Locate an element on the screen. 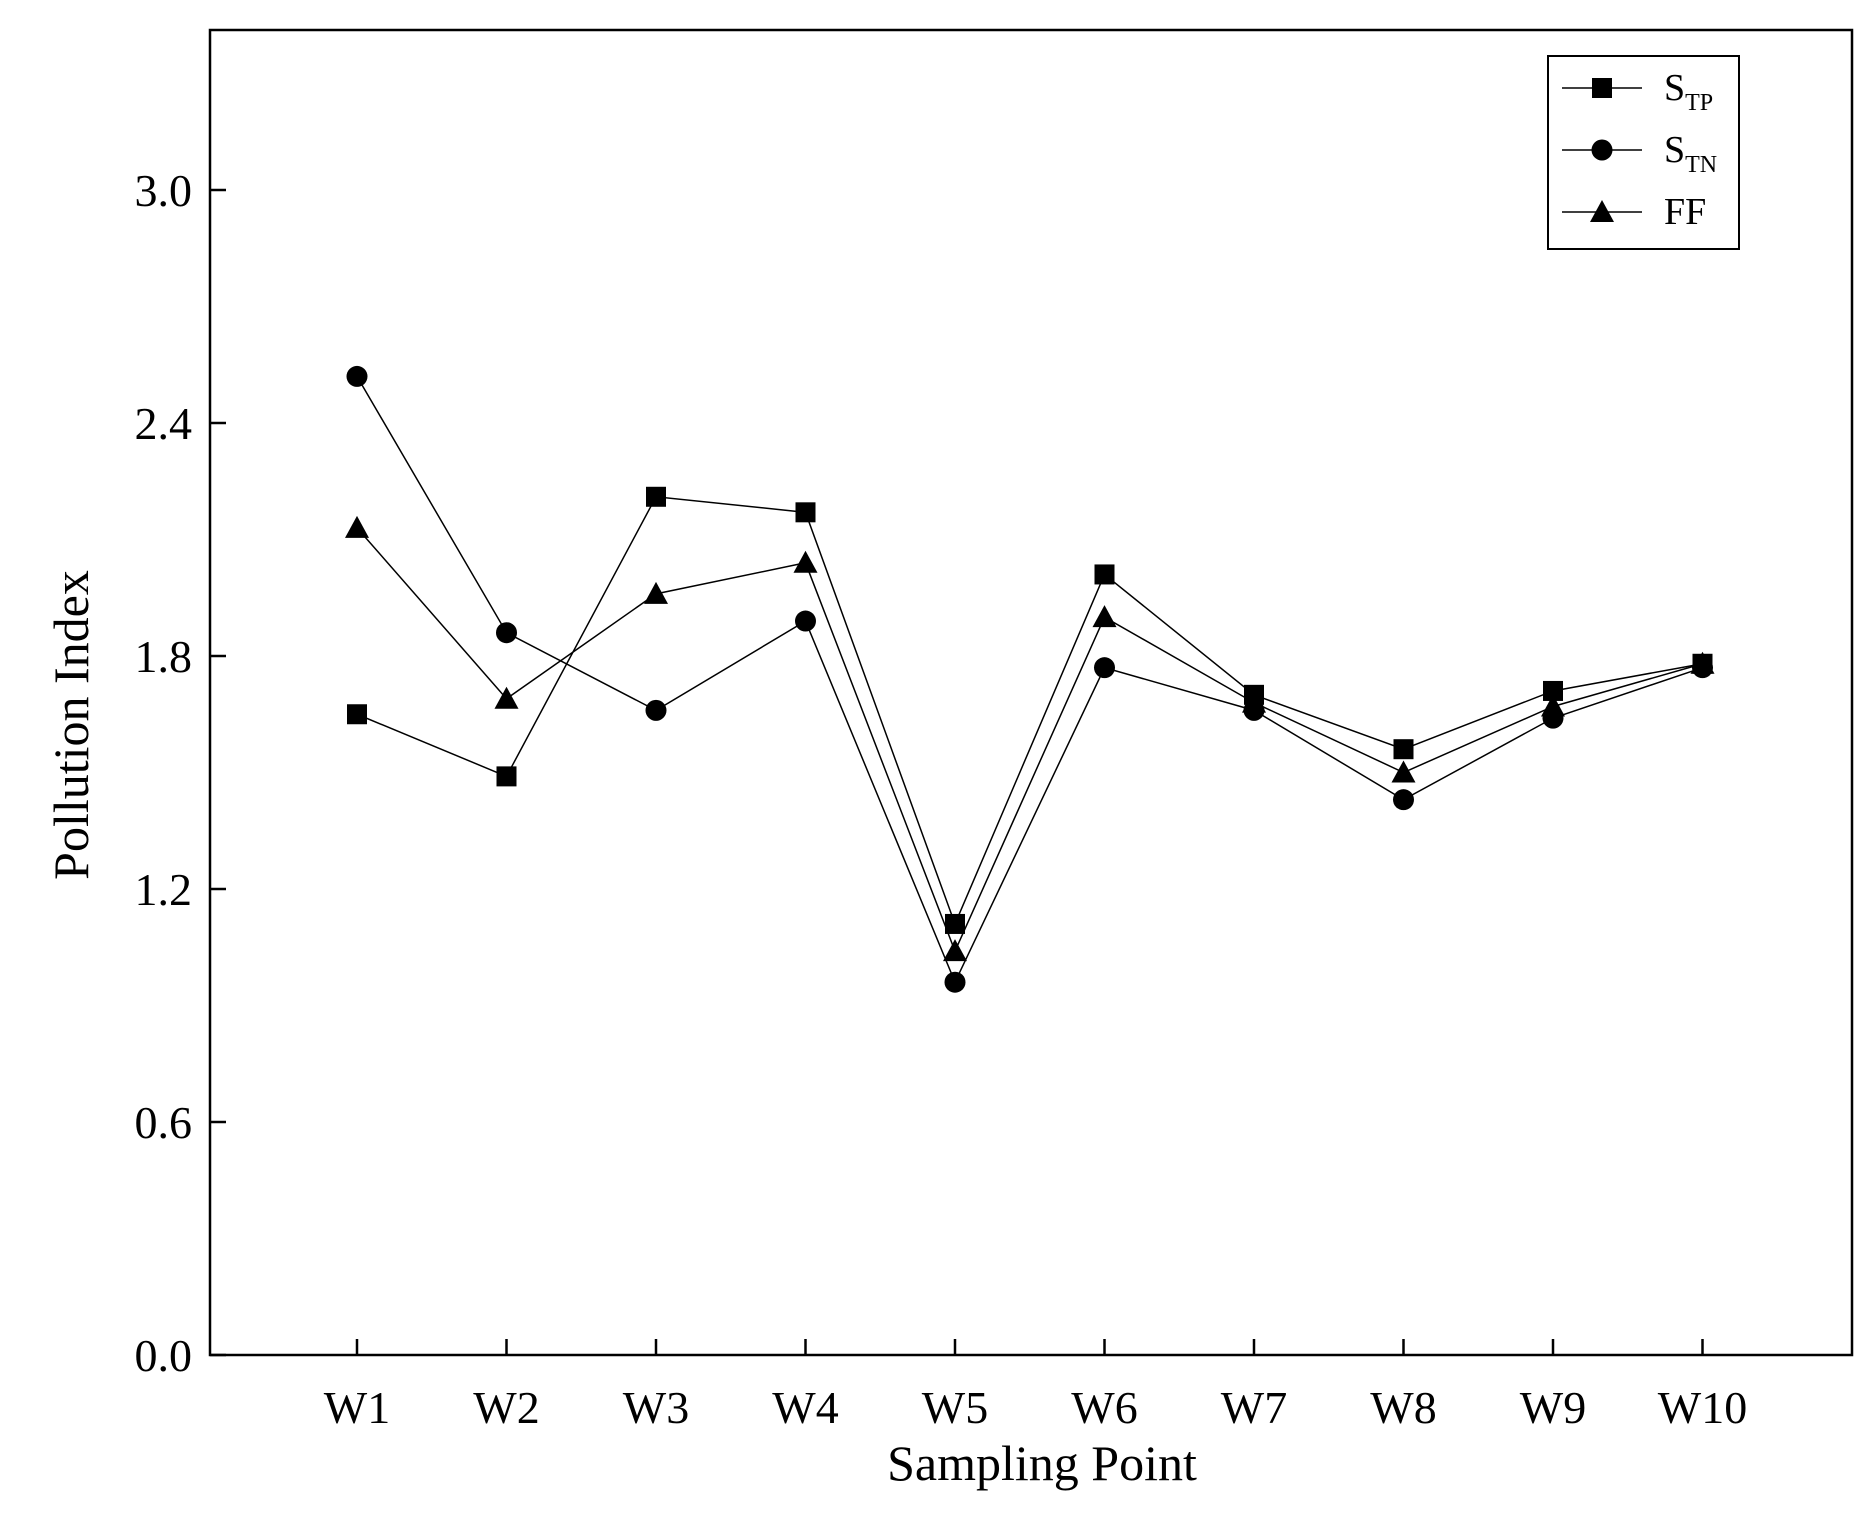  x-tick-label-w7: W7 is located at coordinates (1254, 1407).